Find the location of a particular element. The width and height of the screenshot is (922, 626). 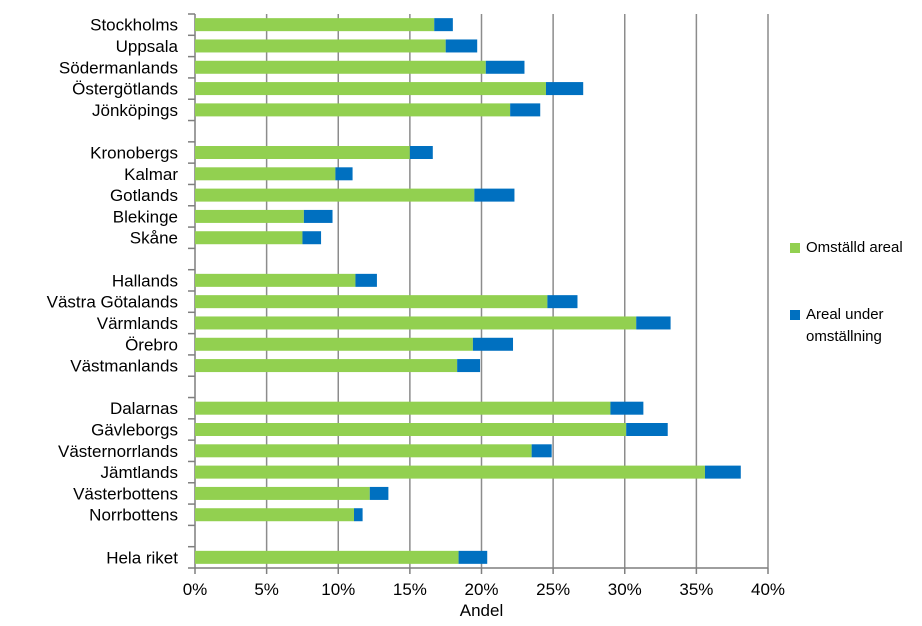

x-tick-label: 5% is located at coordinates (266, 589).